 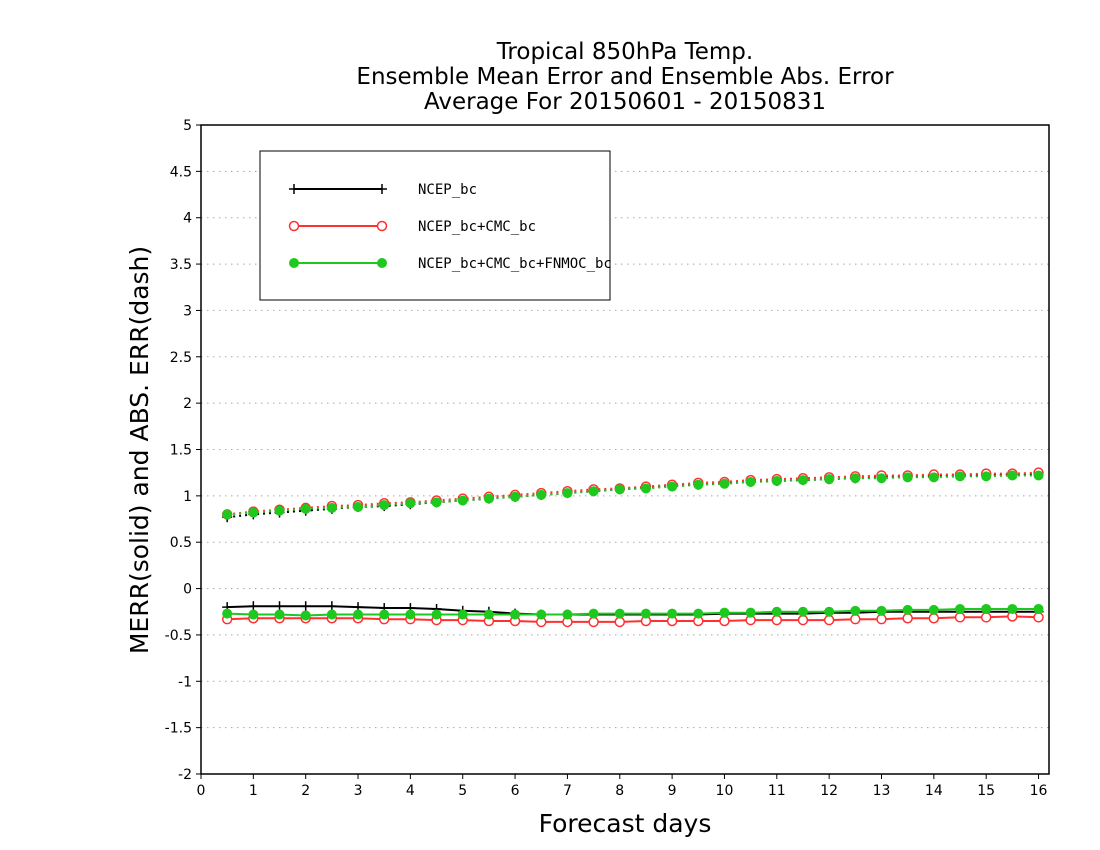 I want to click on legend-label: NCEP_bc+CMC_bc+FNMOC_bc, so click(x=515, y=264).